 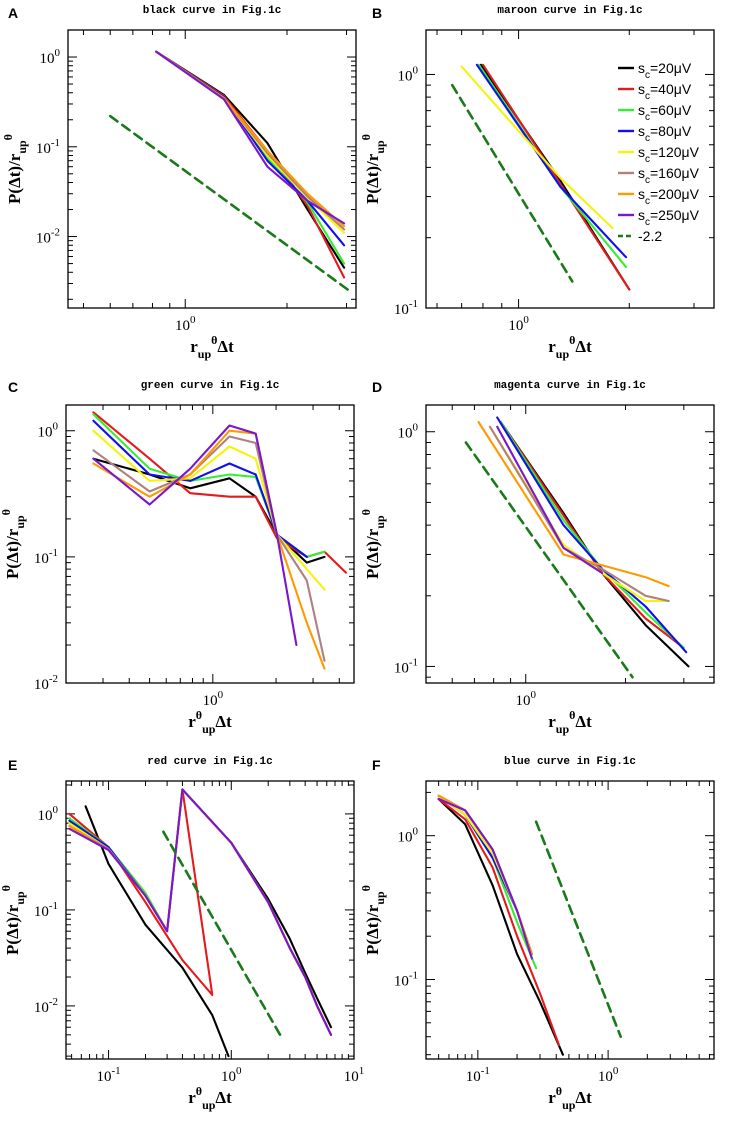 What do you see at coordinates (665, 133) in the screenshot?
I see `legend-label: sc=80μV` at bounding box center [665, 133].